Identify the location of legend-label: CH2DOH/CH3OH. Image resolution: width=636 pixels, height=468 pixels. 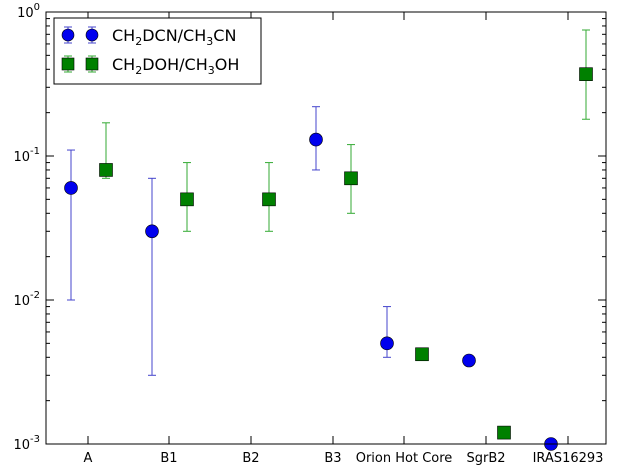
(175, 66).